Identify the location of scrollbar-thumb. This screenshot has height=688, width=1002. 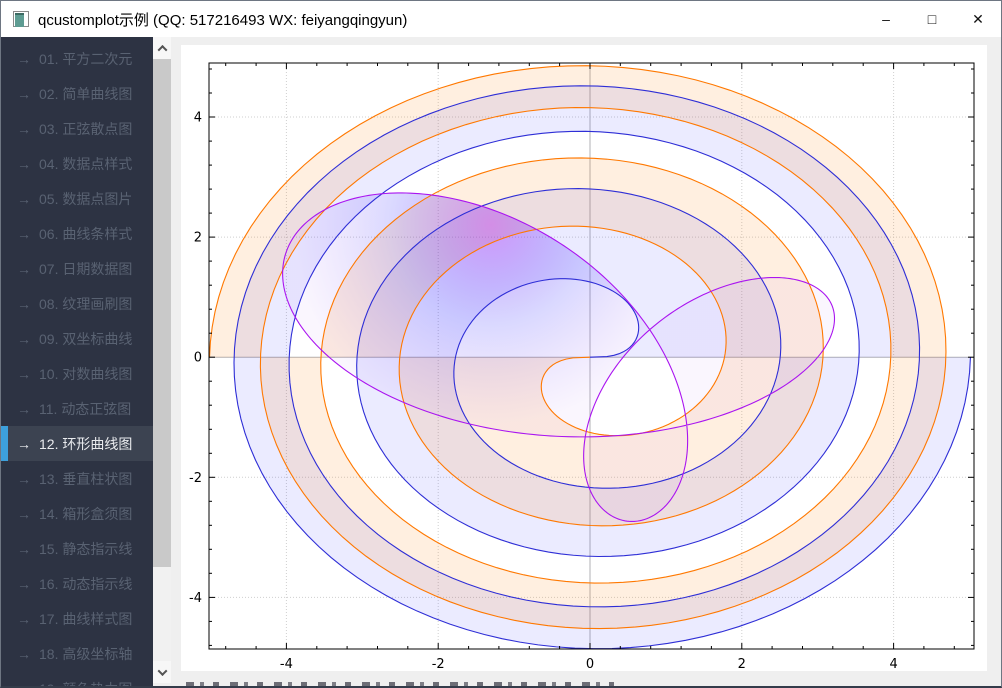
(162, 313).